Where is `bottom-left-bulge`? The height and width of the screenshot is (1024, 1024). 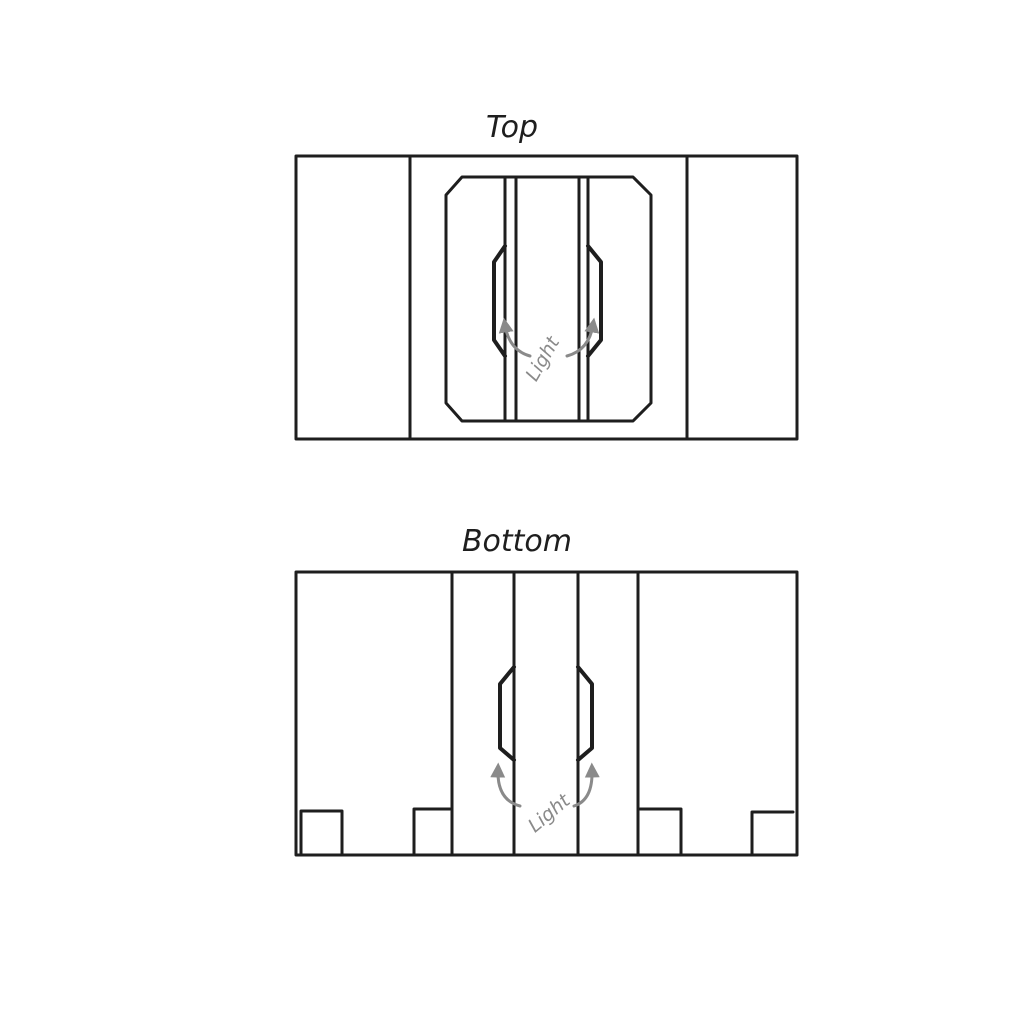 bottom-left-bulge is located at coordinates (507, 713).